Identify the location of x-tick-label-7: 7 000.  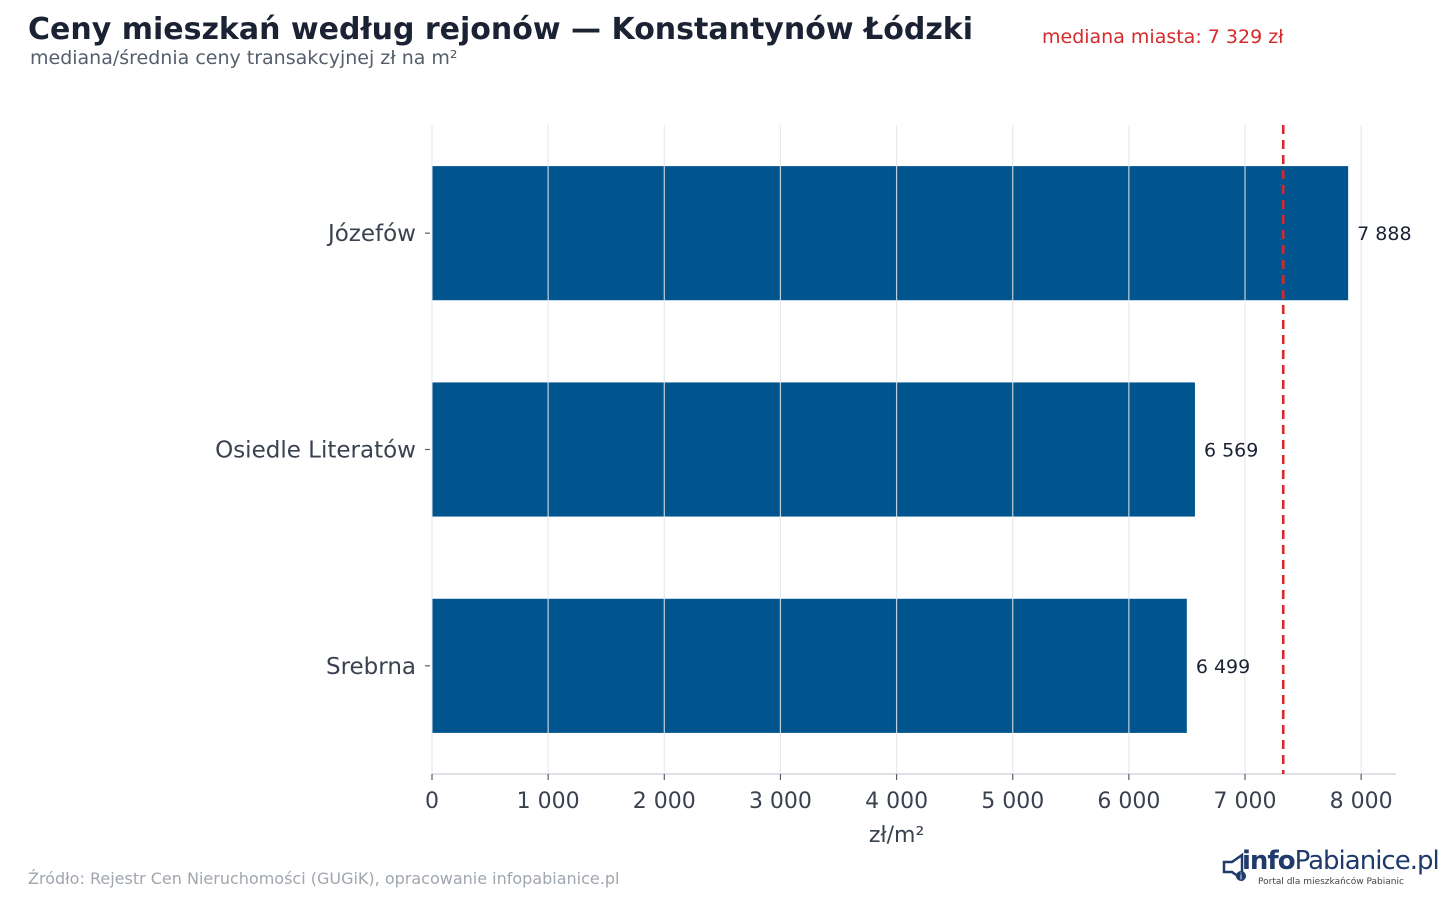
(1245, 801).